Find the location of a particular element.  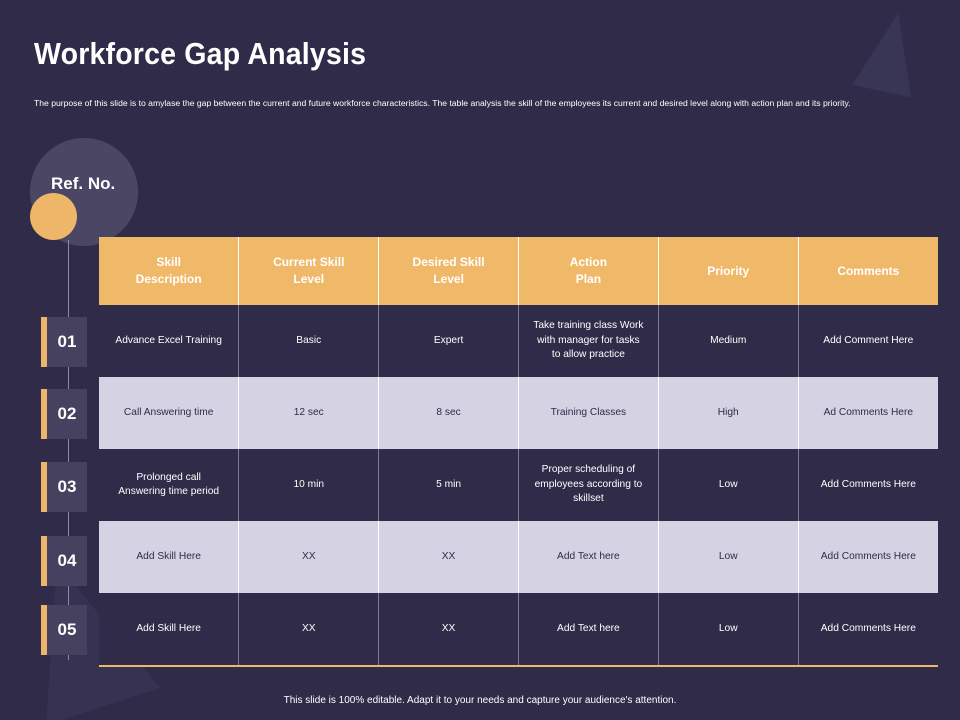

header-current-skill-level: Current Skill Level is located at coordinates (308, 271).